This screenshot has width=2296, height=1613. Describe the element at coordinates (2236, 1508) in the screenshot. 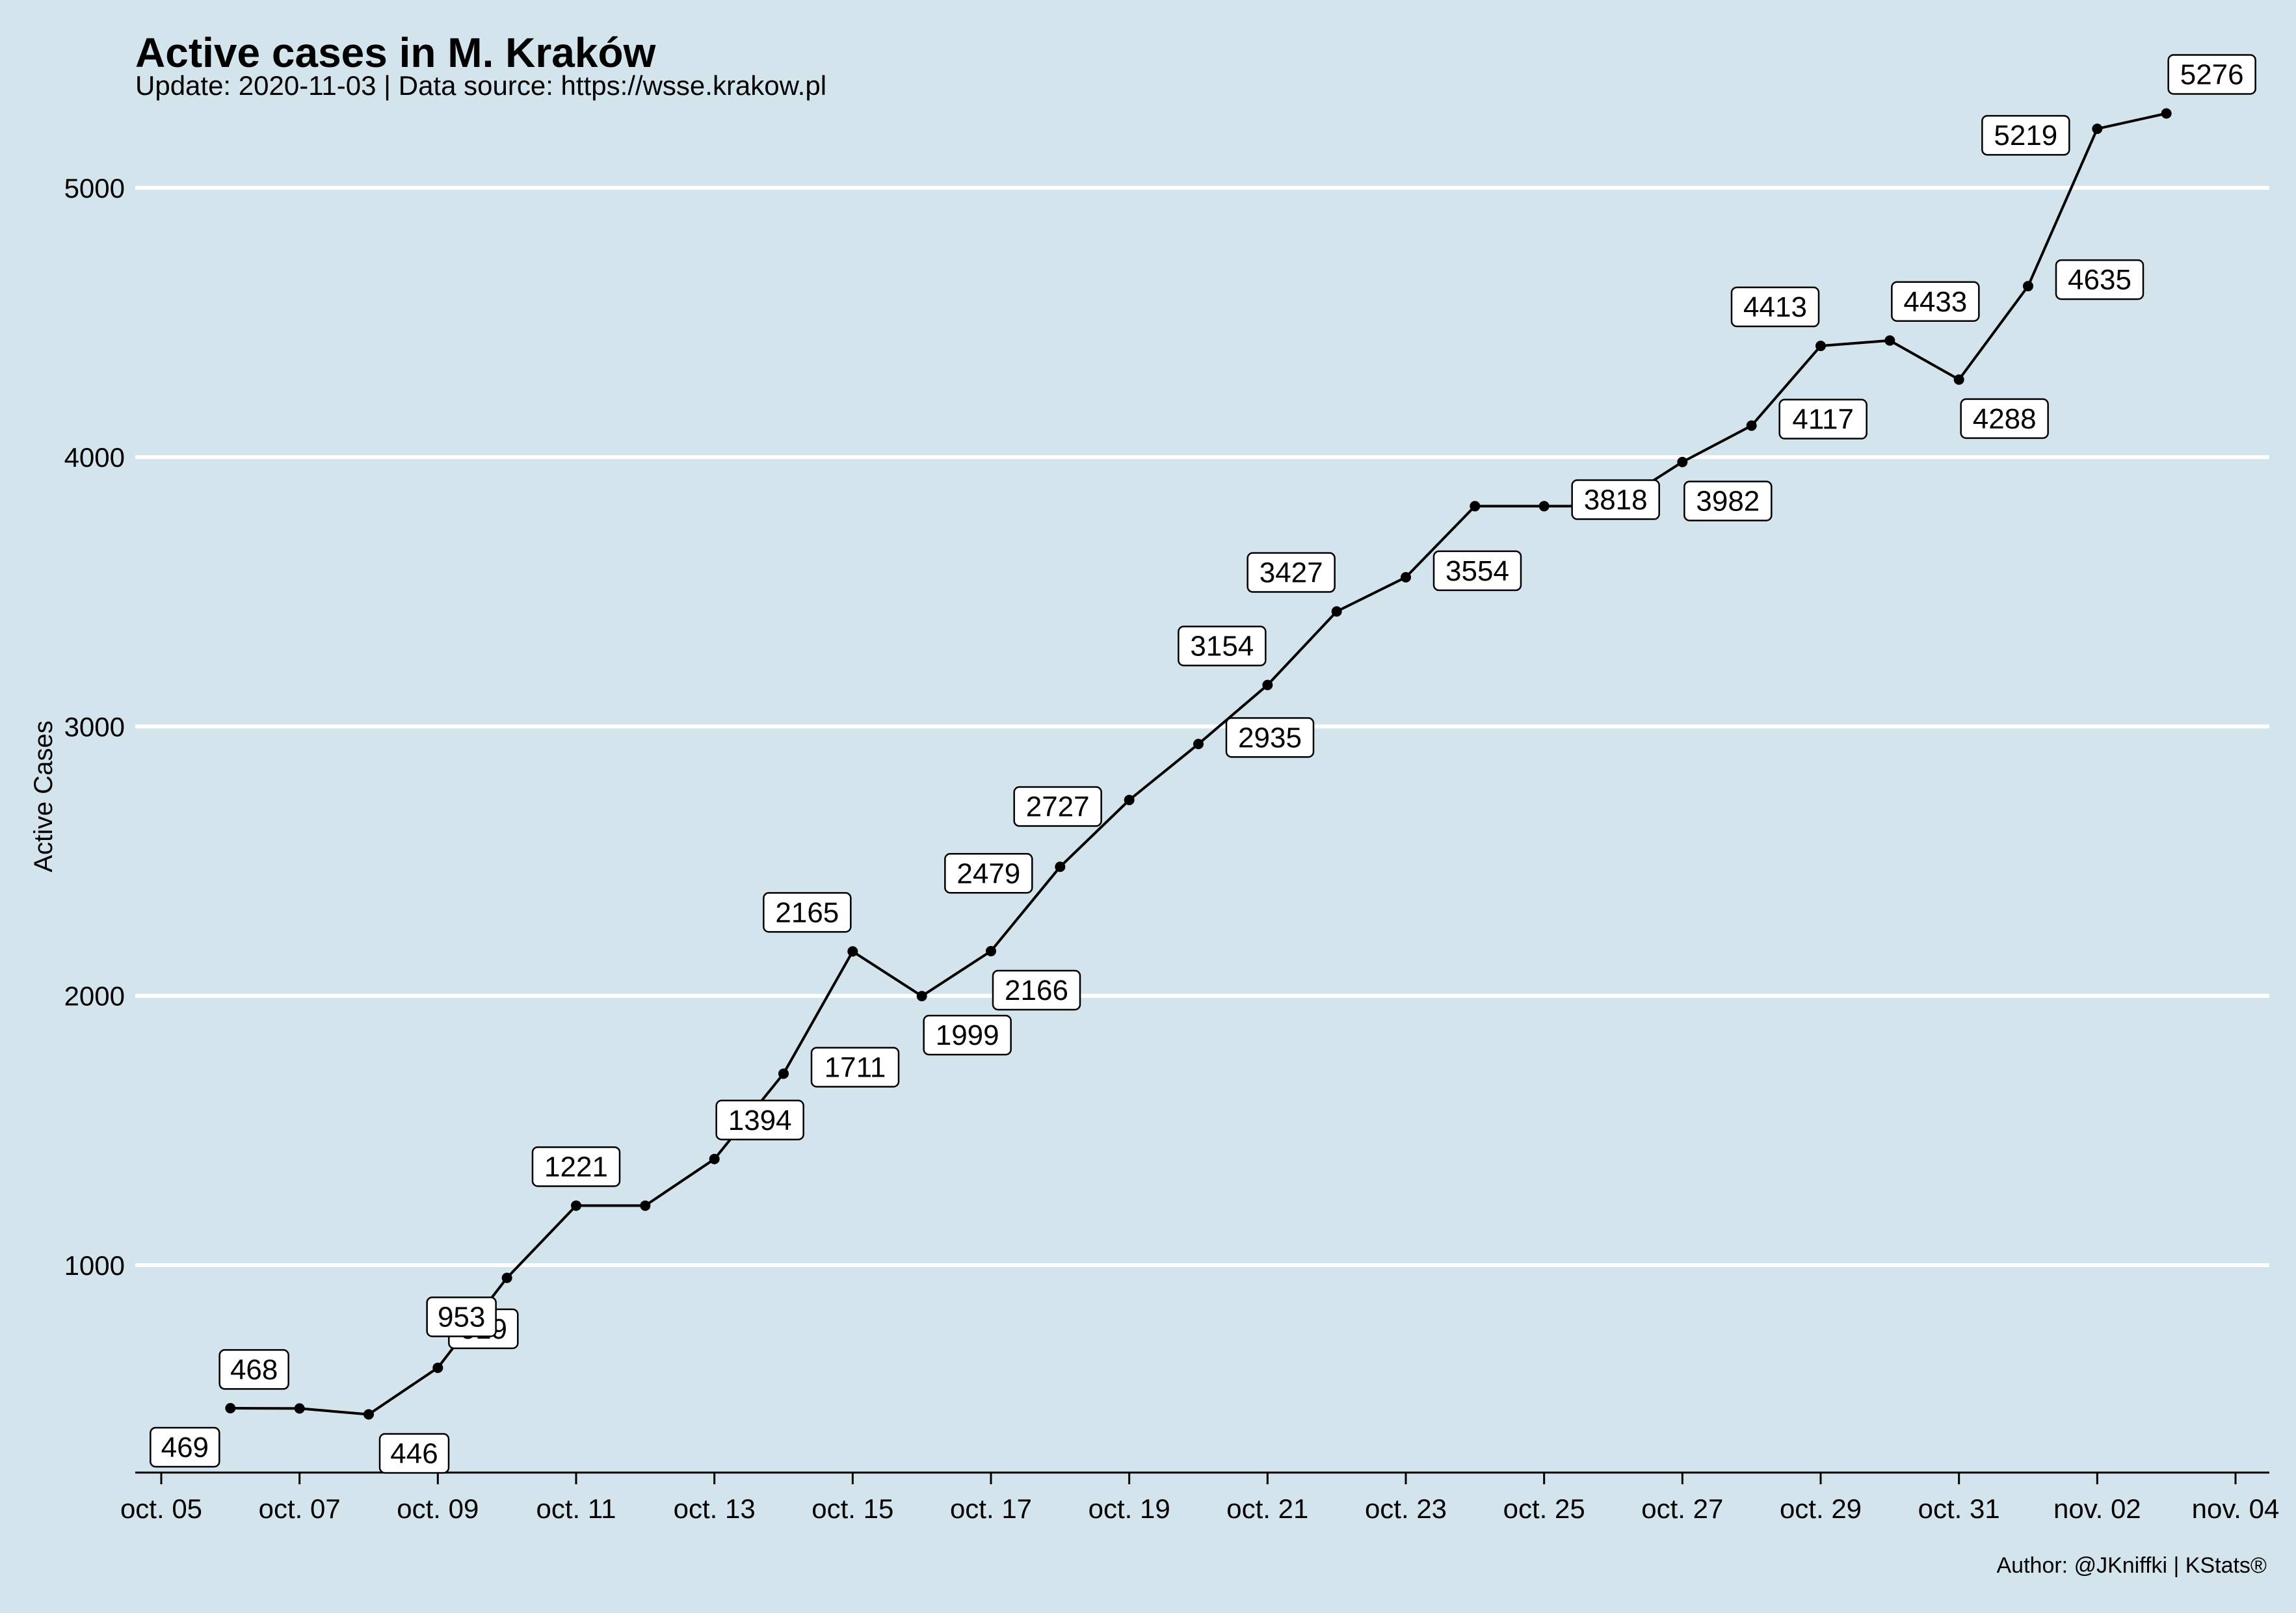

I see `x-tick-label: nov. 04` at that location.